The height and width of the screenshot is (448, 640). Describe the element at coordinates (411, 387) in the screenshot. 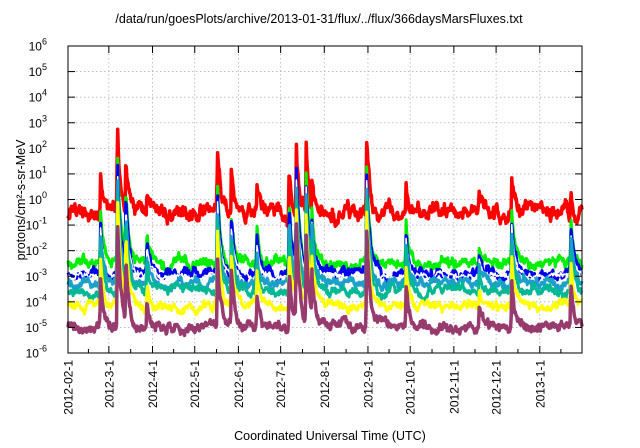

I see `x-tick-label: 2012-10-1` at that location.